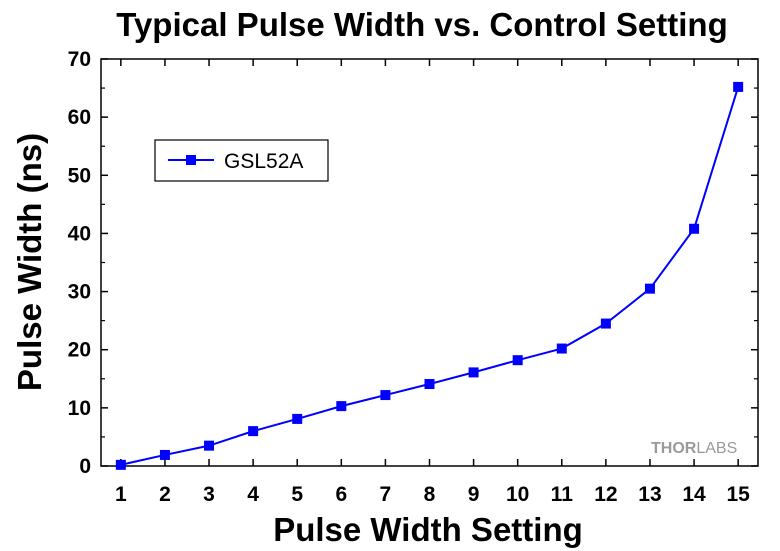 This screenshot has height=551, width=780. I want to click on y-tick-label: 60, so click(79, 117).